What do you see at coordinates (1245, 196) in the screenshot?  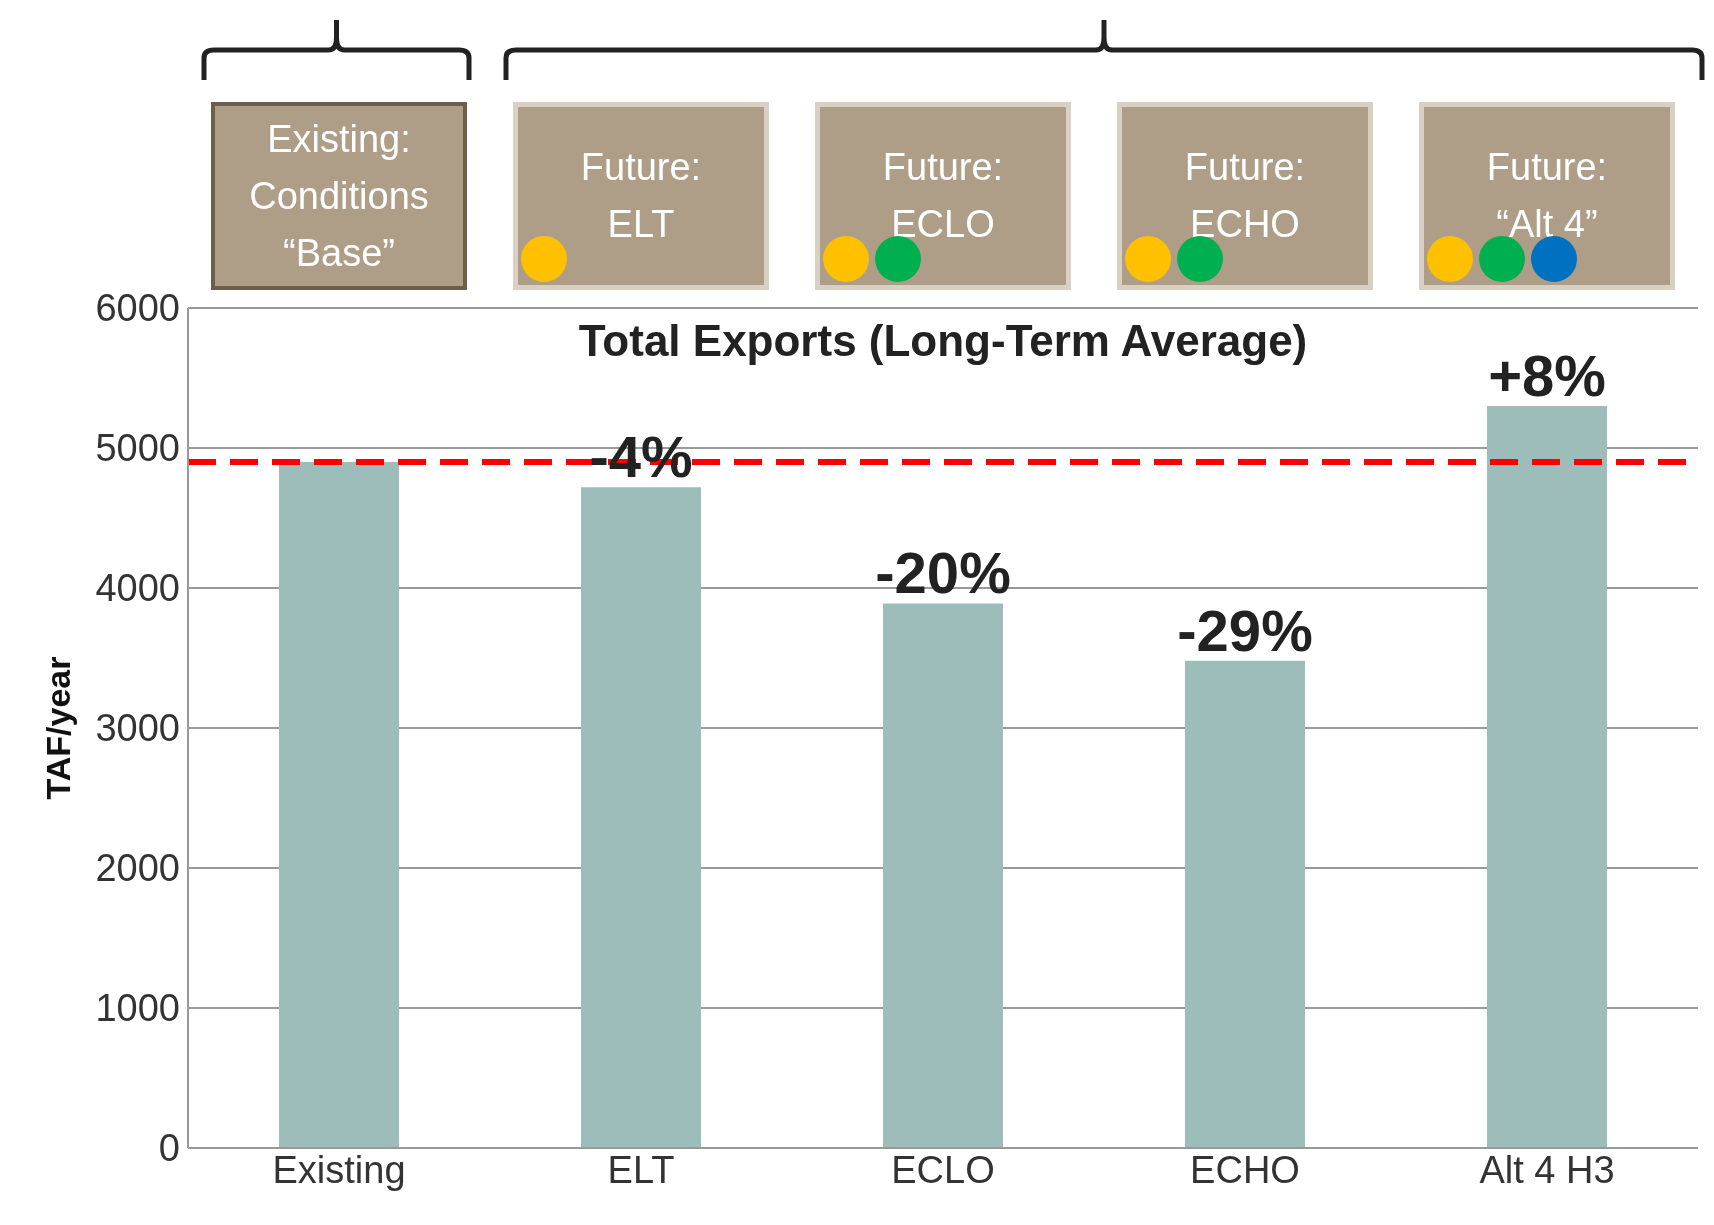 I see `text: Future: ECHO` at bounding box center [1245, 196].